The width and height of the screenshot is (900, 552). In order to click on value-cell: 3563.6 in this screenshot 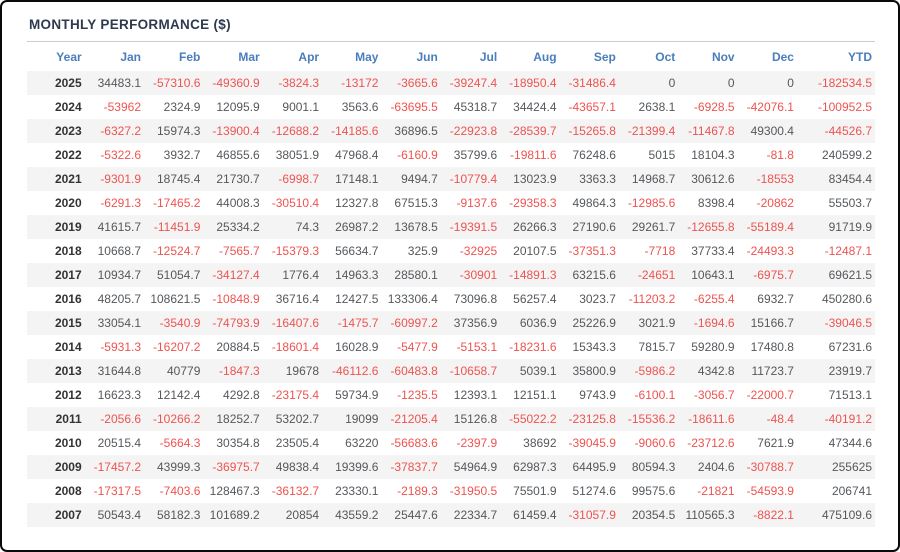, I will do `click(360, 107)`.